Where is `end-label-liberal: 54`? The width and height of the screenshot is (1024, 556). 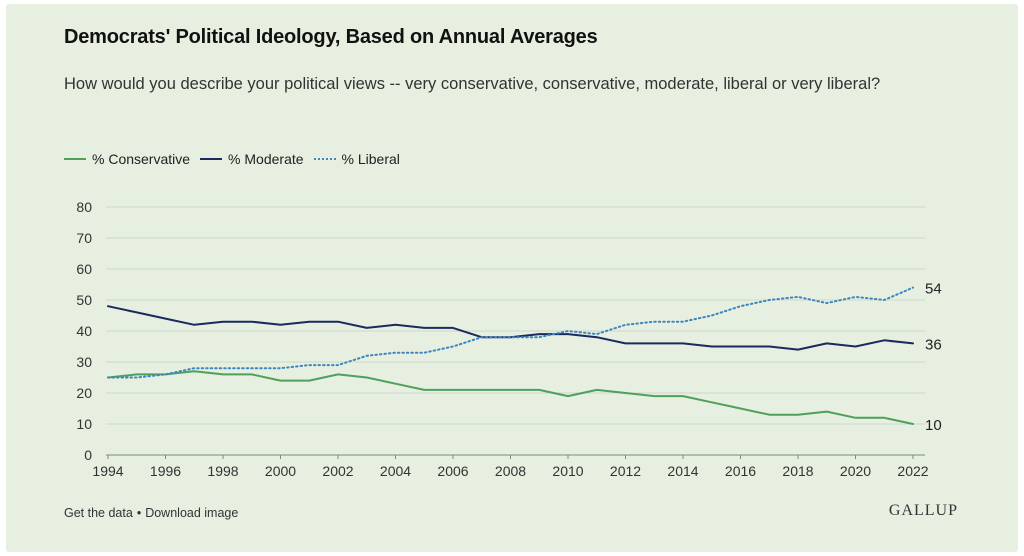 end-label-liberal: 54 is located at coordinates (933, 289).